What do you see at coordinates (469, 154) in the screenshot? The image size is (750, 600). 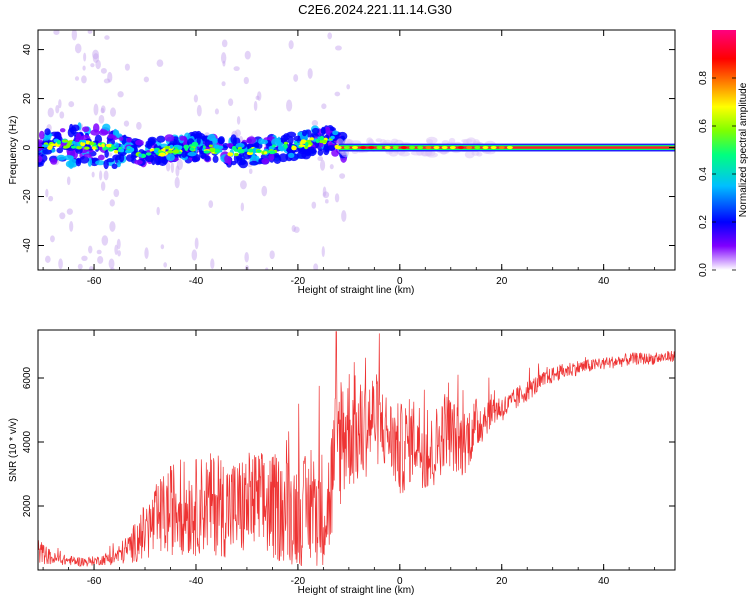 I see `spectrogram-halo` at bounding box center [469, 154].